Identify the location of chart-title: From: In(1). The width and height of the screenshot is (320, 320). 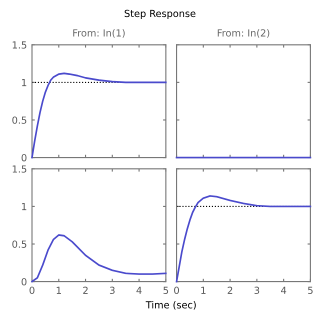
(99, 33).